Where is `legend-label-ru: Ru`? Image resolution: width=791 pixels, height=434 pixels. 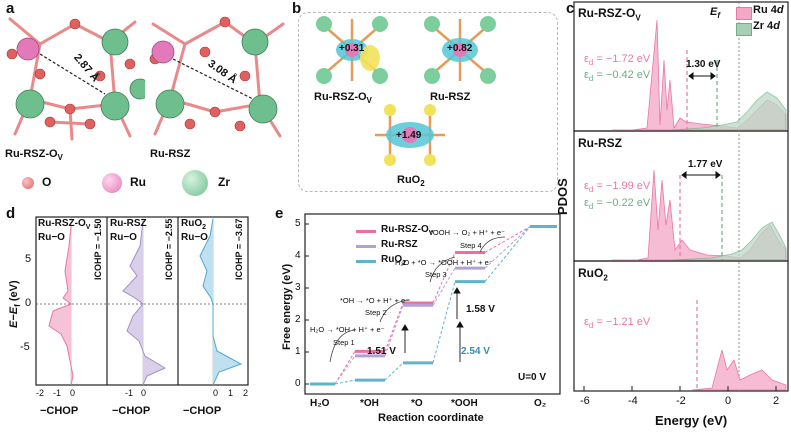 legend-label-ru: Ru is located at coordinates (138, 182).